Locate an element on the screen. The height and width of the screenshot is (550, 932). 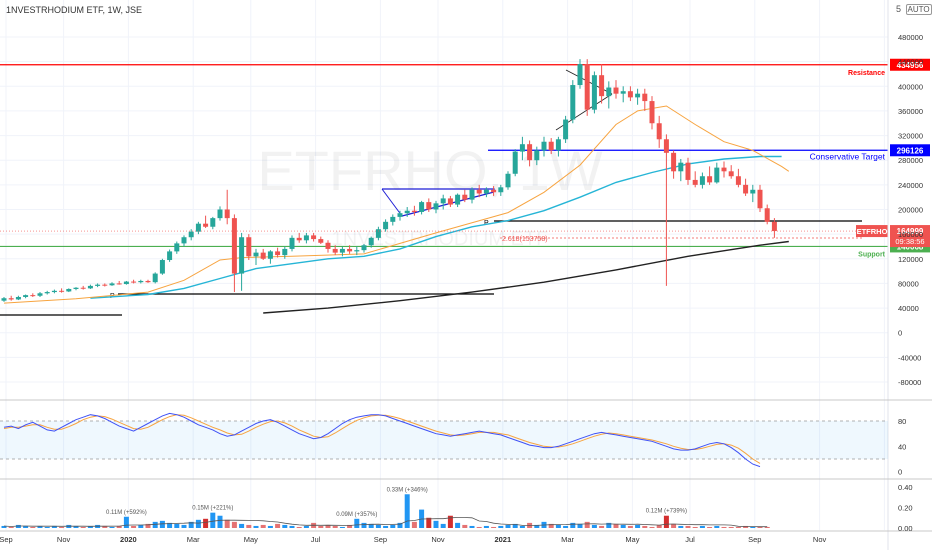
volume-annotation: 0.15M (+221%) is located at coordinates (212, 509).